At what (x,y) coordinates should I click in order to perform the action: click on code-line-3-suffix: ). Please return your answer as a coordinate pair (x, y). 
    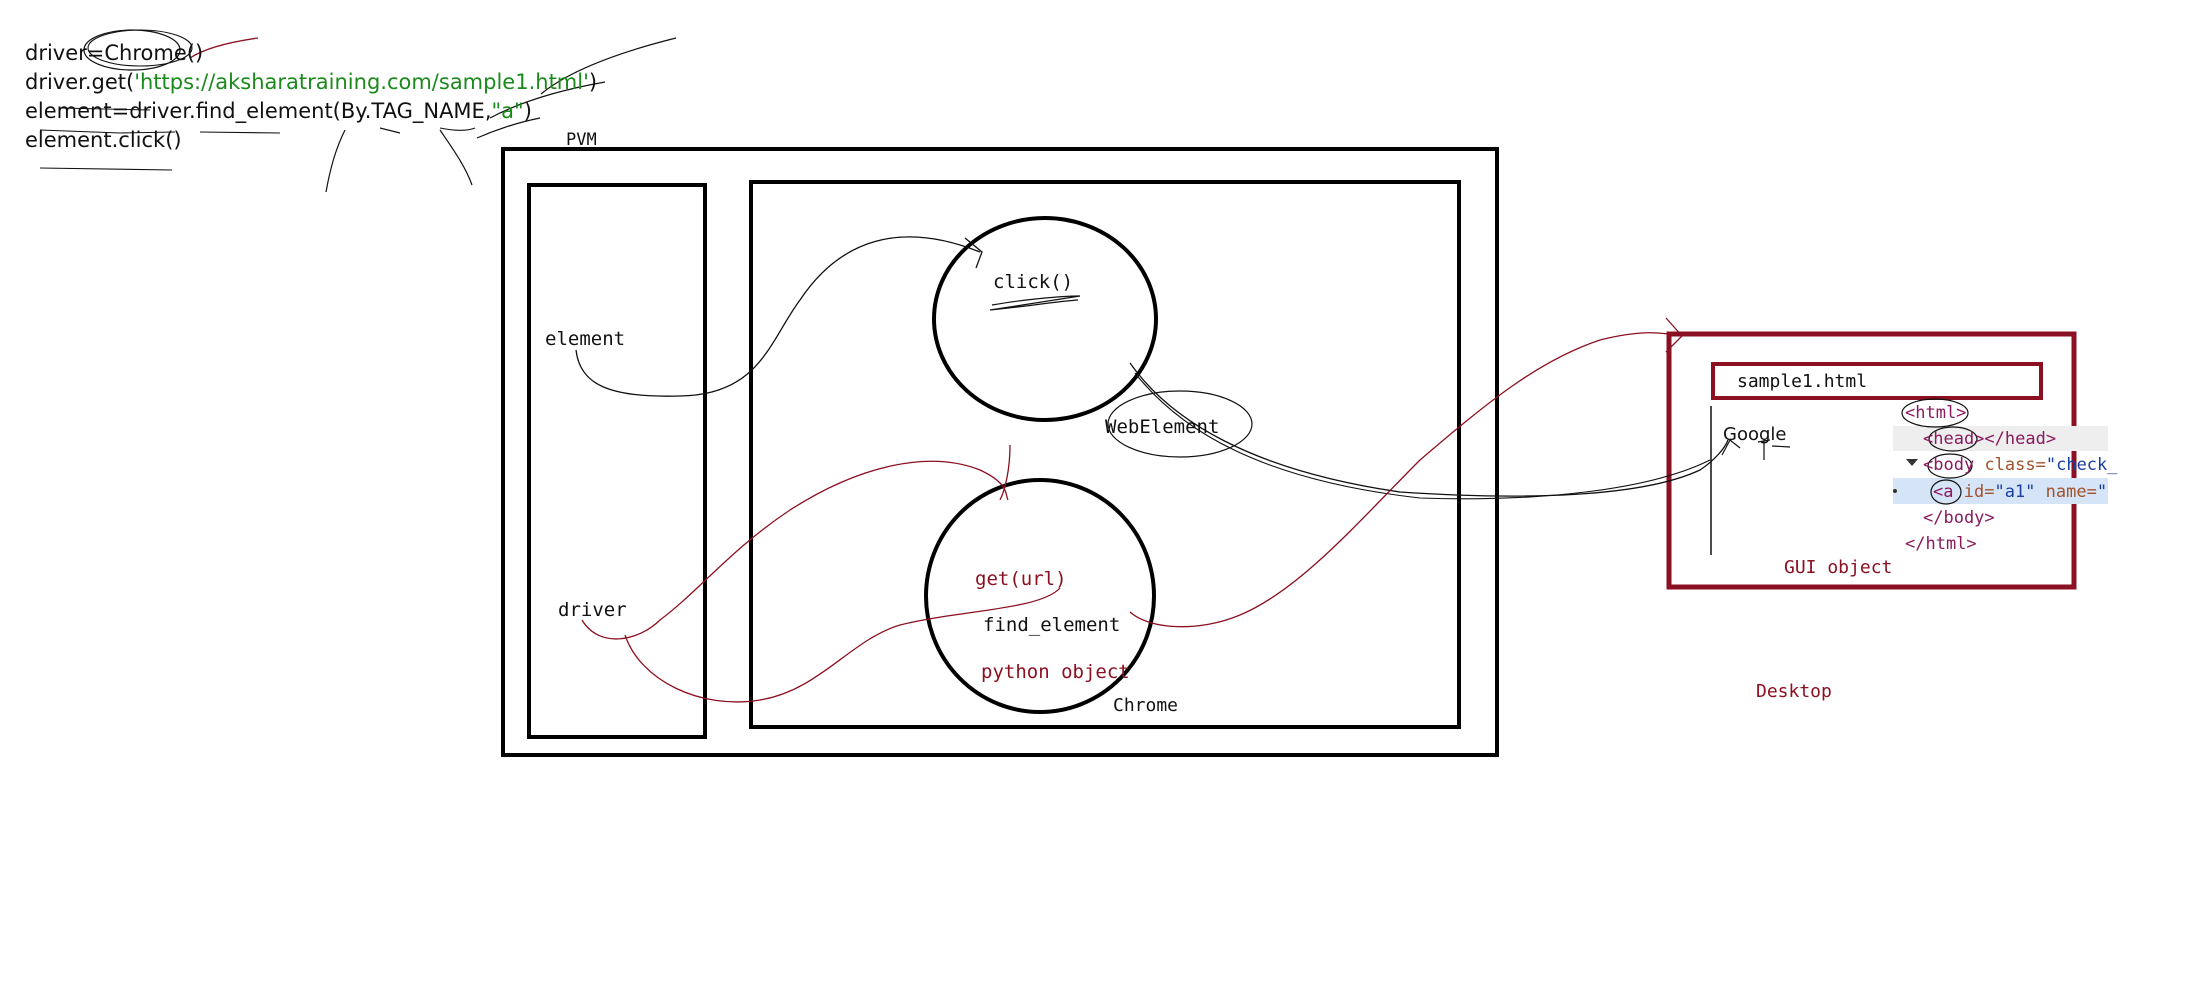
    Looking at the image, I should click on (527, 111).